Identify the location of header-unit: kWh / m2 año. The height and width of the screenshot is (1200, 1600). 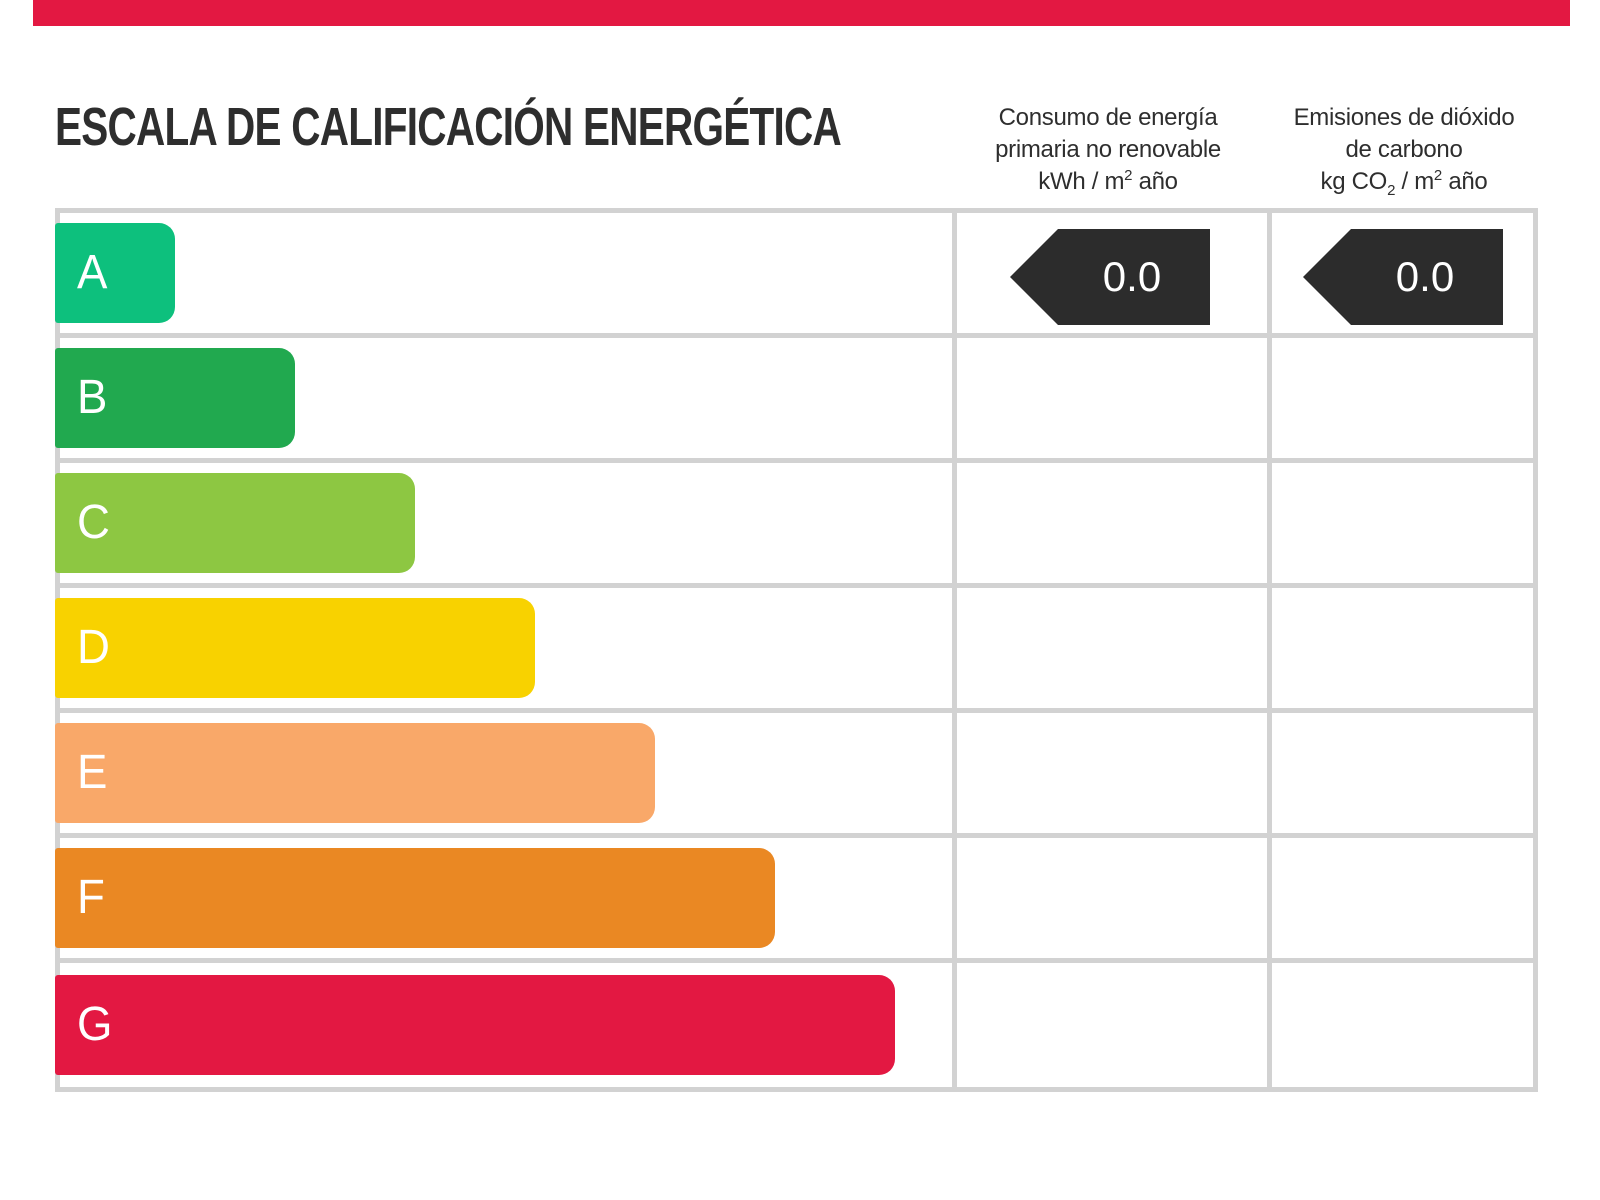
(1108, 181).